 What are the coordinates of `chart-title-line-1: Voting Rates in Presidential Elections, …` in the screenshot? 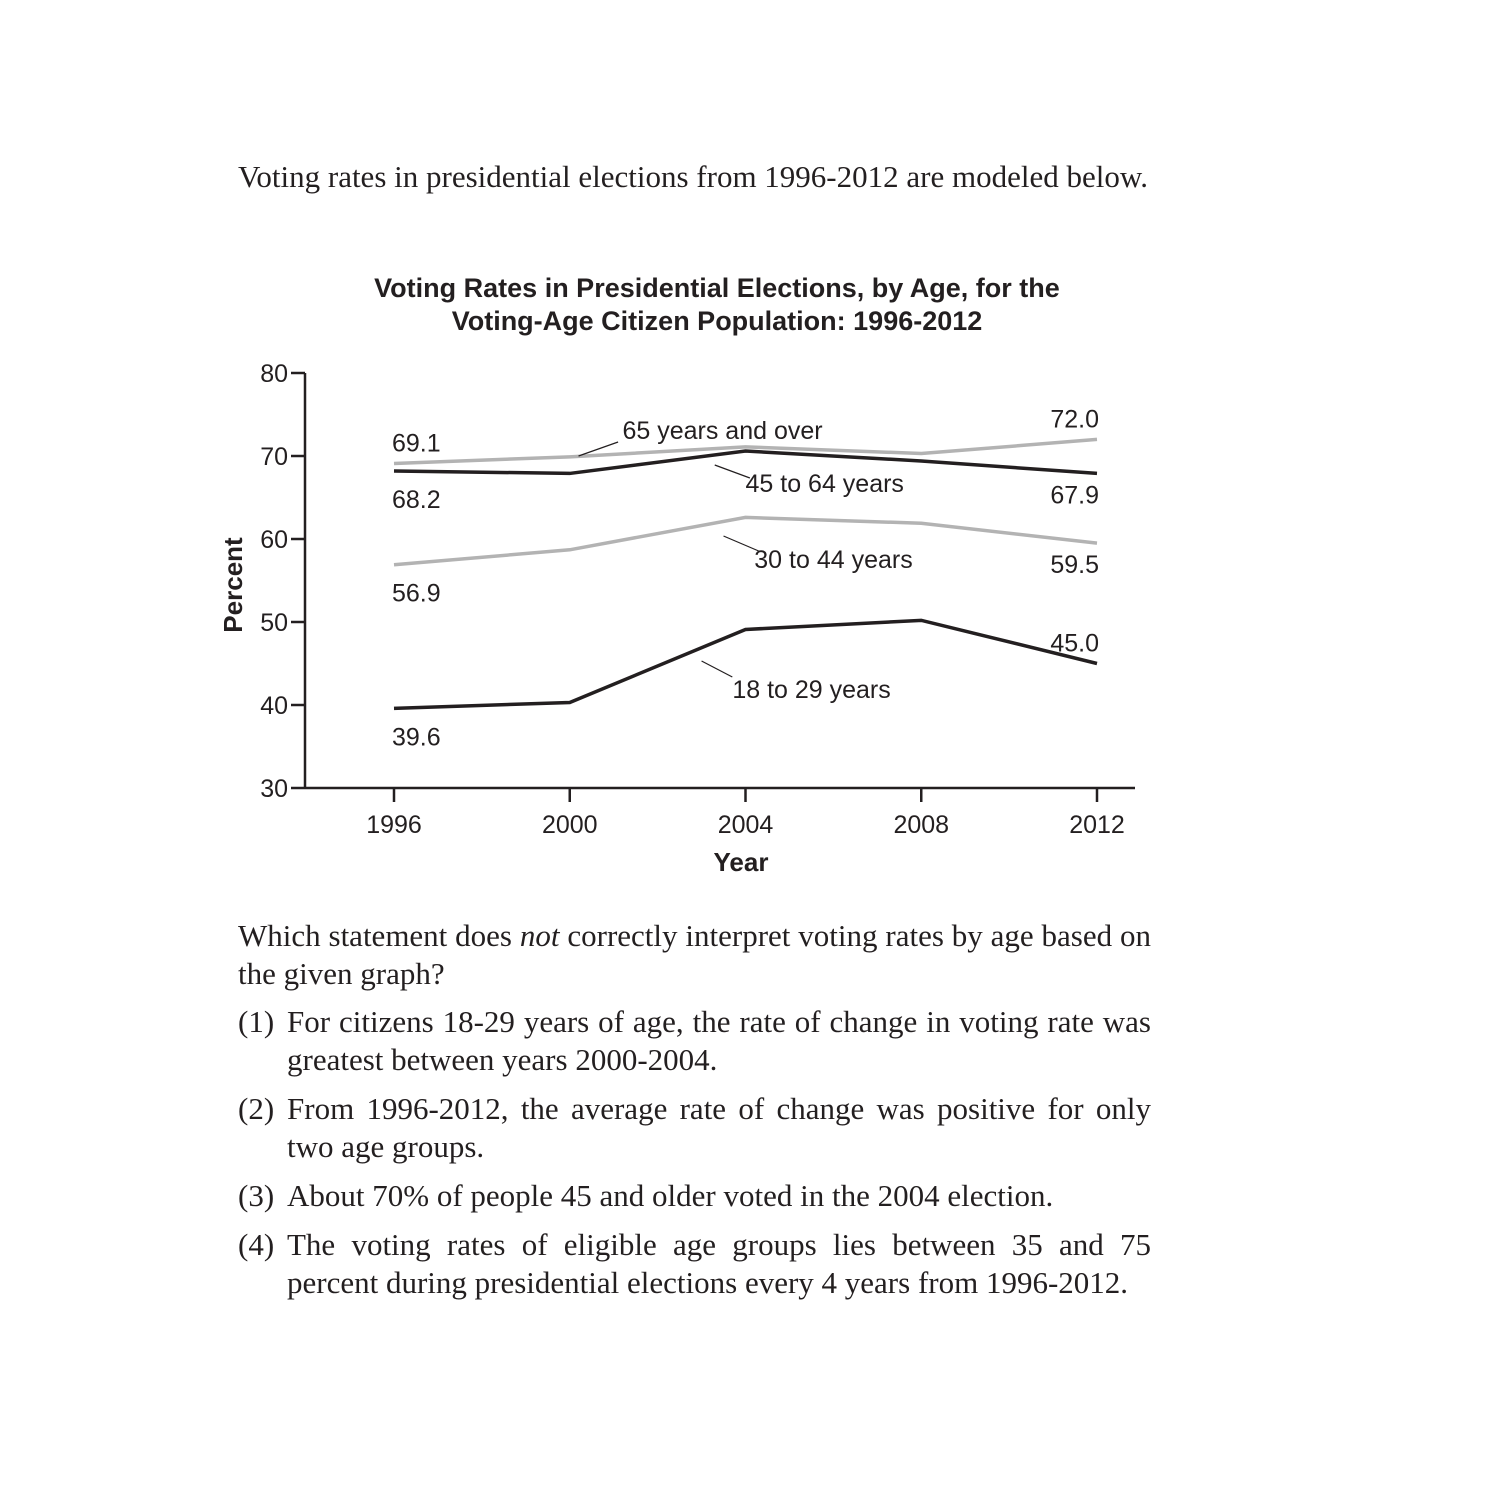 It's located at (717, 288).